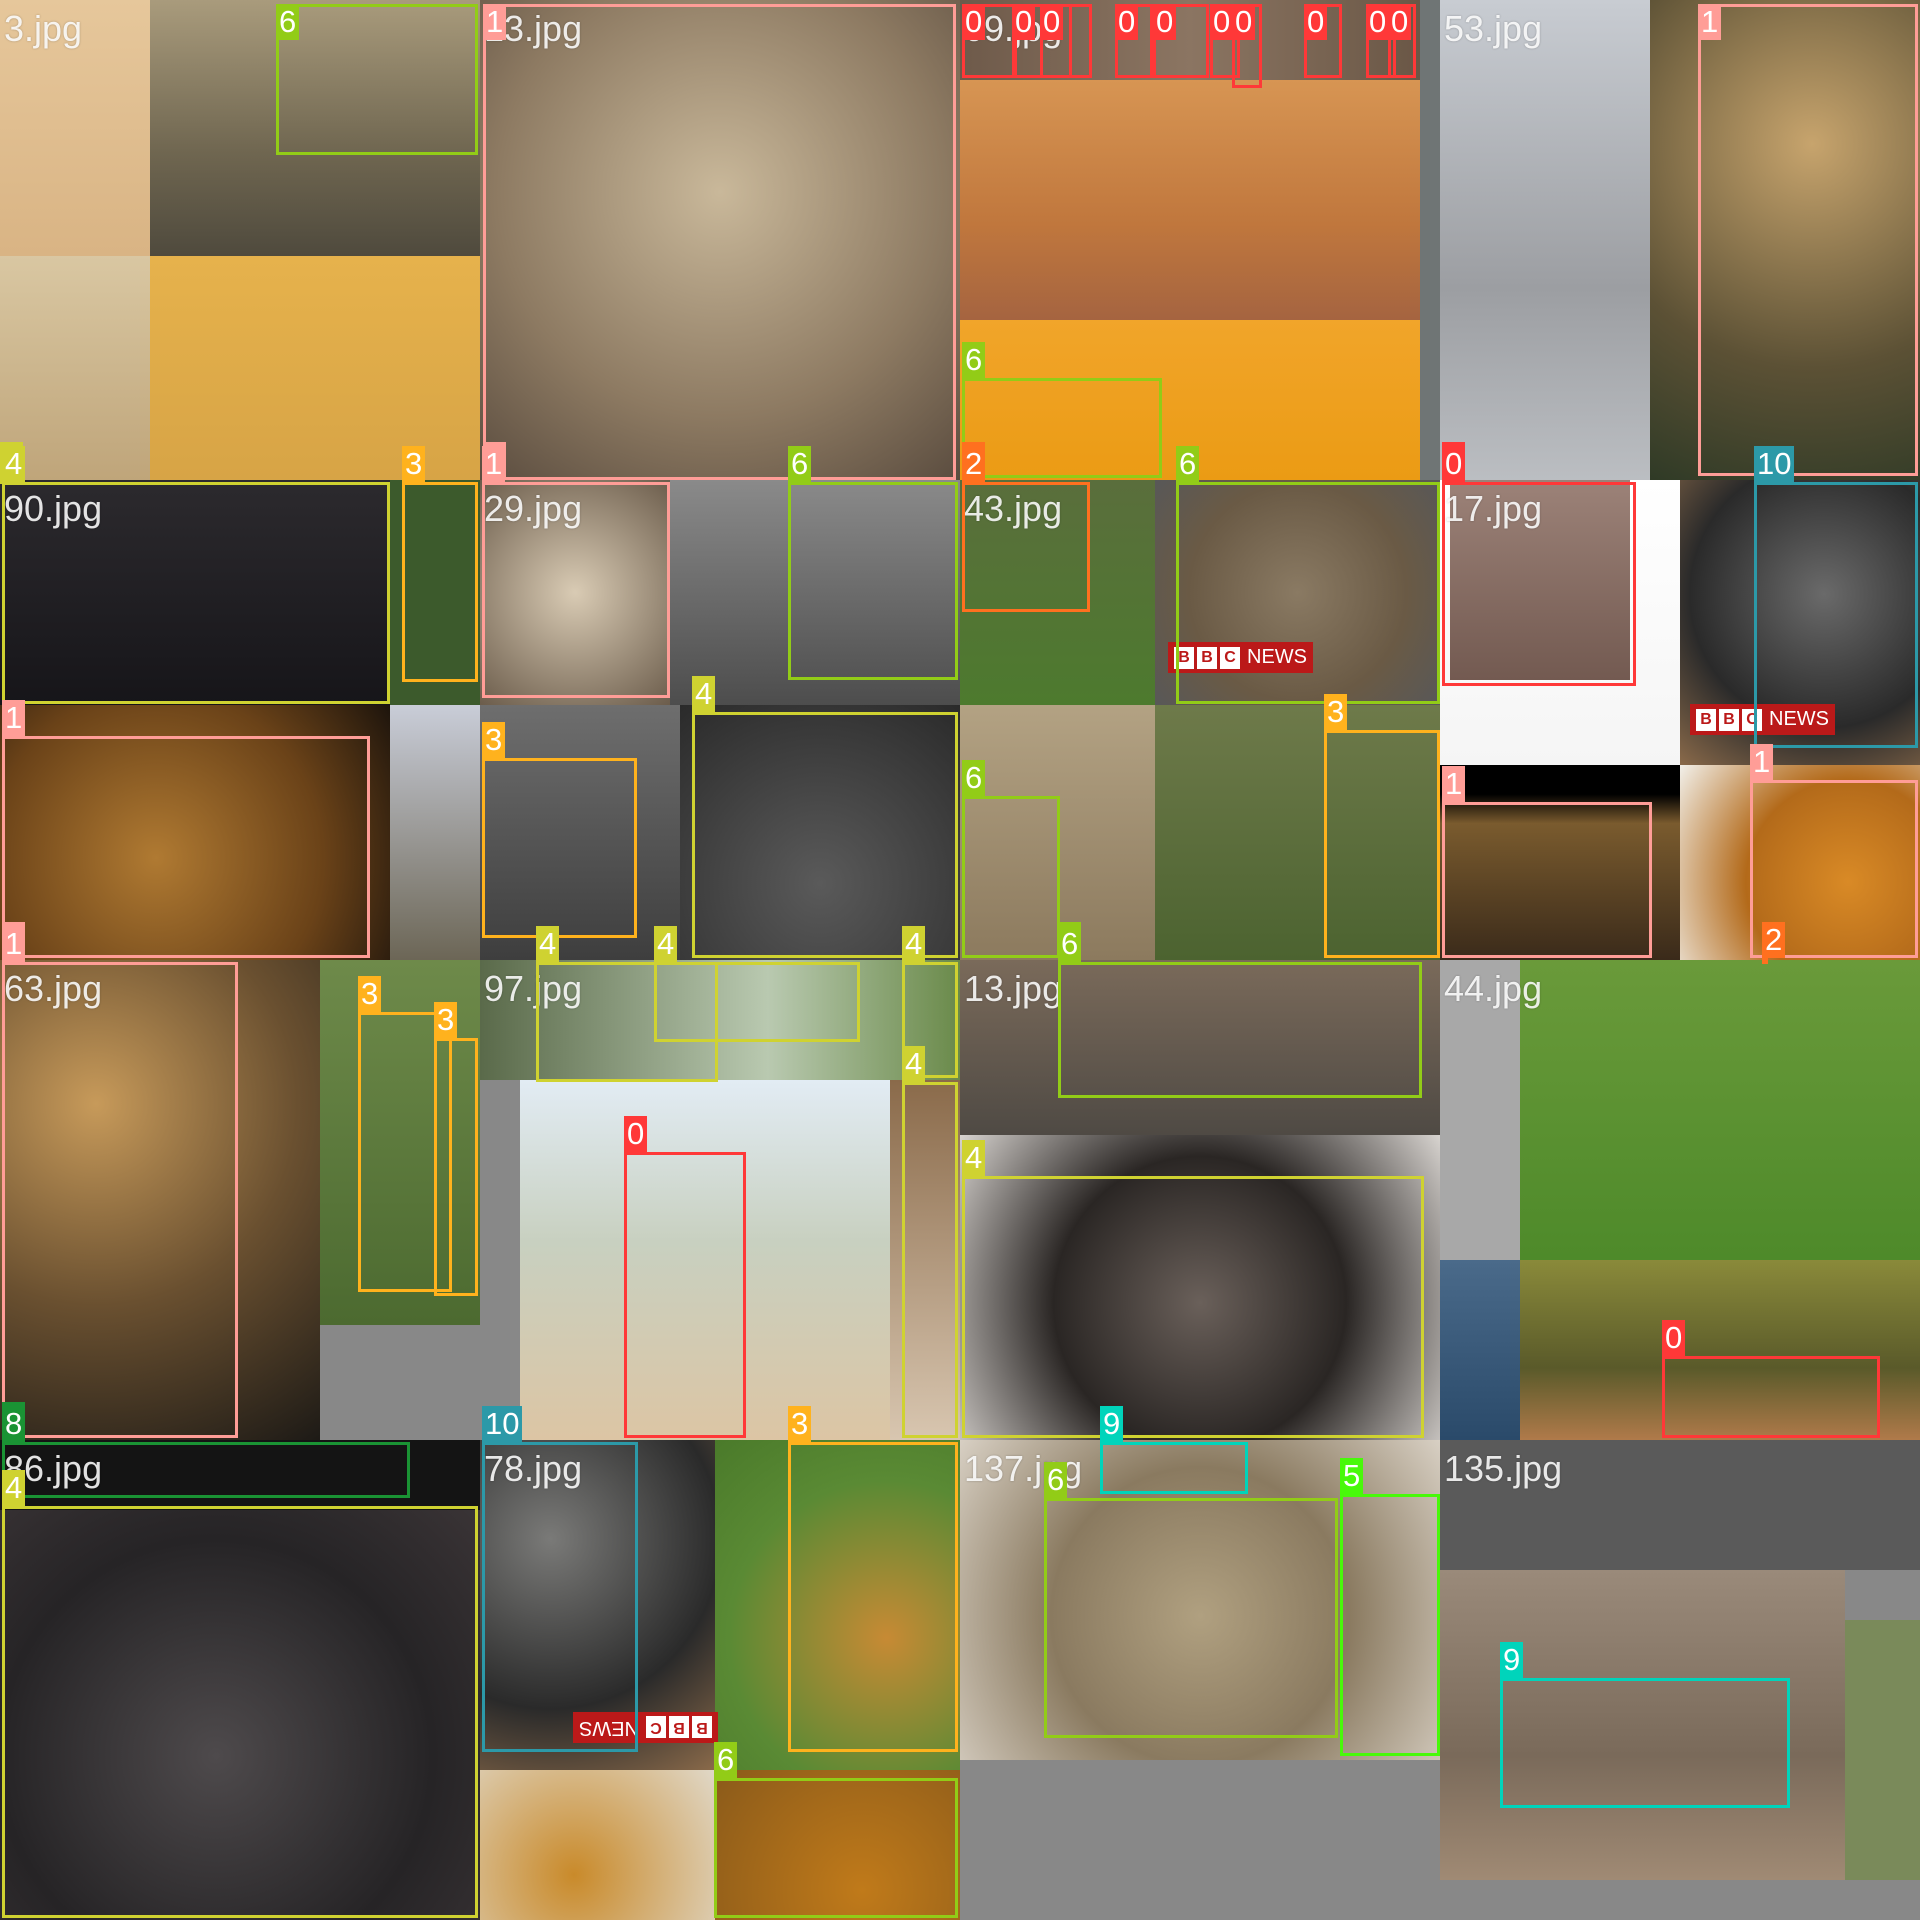  What do you see at coordinates (240, 1200) in the screenshot?
I see `tile-63: 63.jpg` at bounding box center [240, 1200].